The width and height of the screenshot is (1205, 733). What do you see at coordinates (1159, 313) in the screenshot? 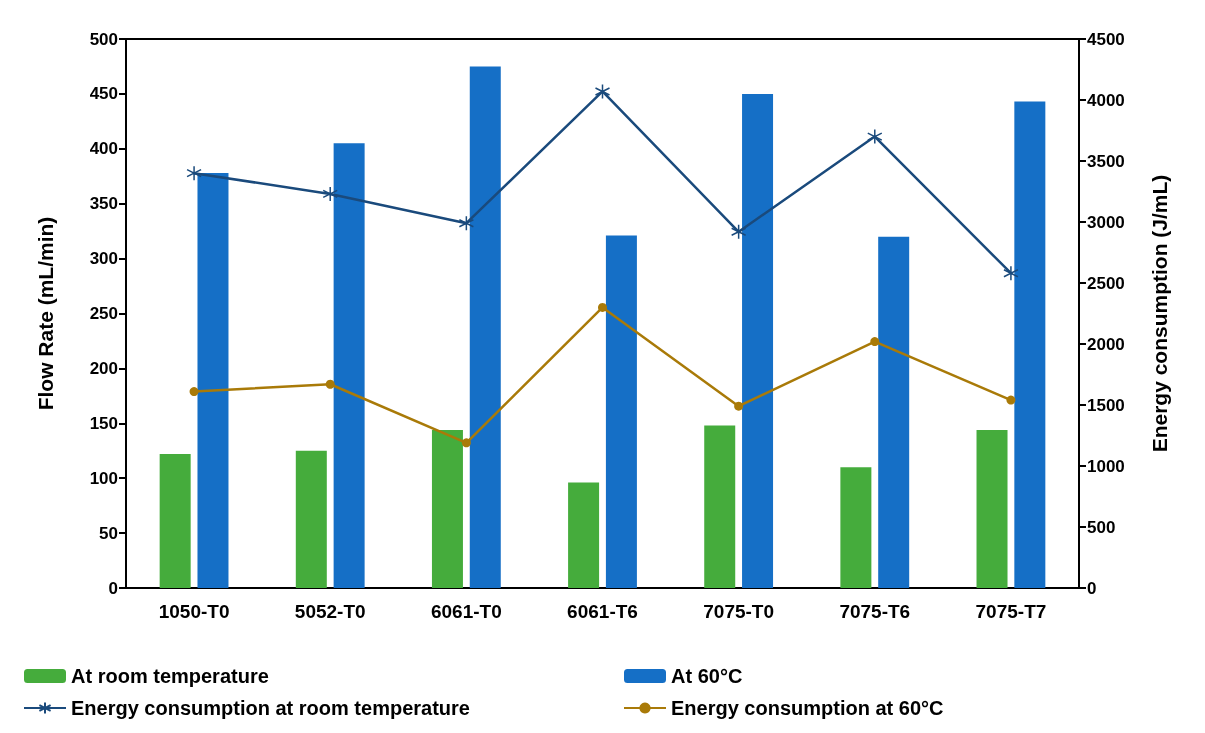
I see `y2-axis-title: Energy consumption (J/mL)` at bounding box center [1159, 313].